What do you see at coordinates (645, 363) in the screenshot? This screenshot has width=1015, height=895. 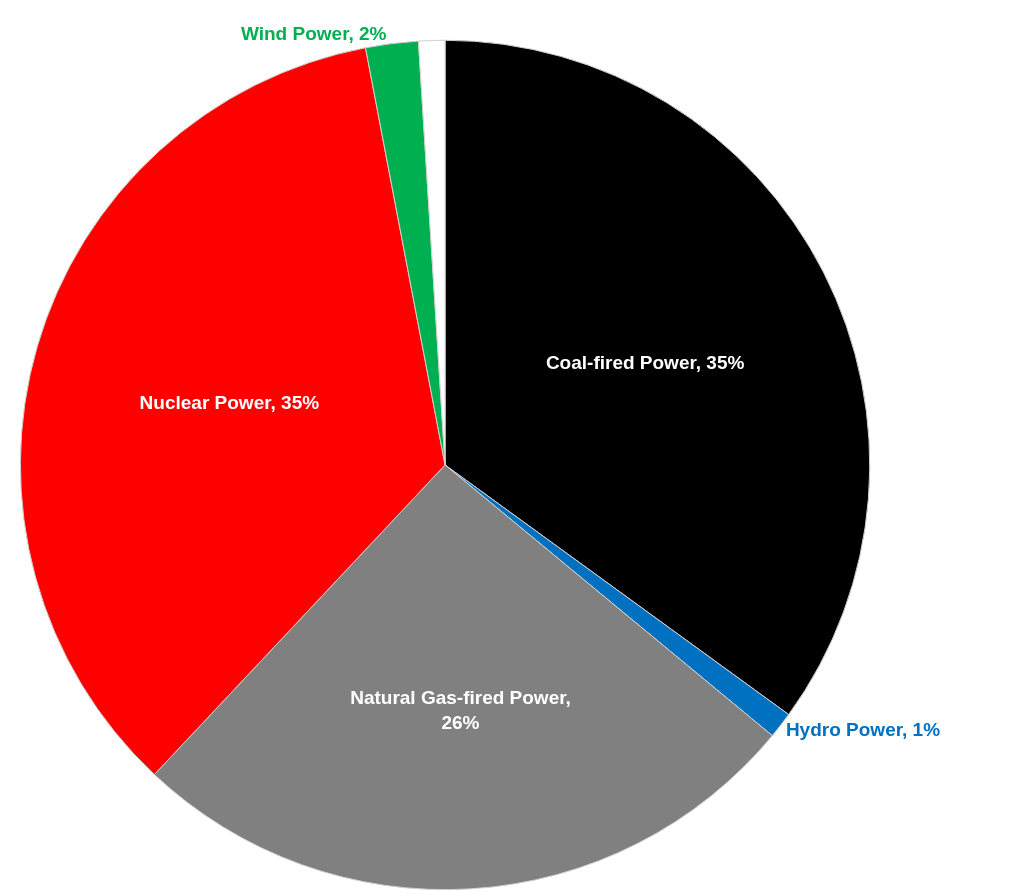 I see `slice-label: Coal-fired Power, 35%` at bounding box center [645, 363].